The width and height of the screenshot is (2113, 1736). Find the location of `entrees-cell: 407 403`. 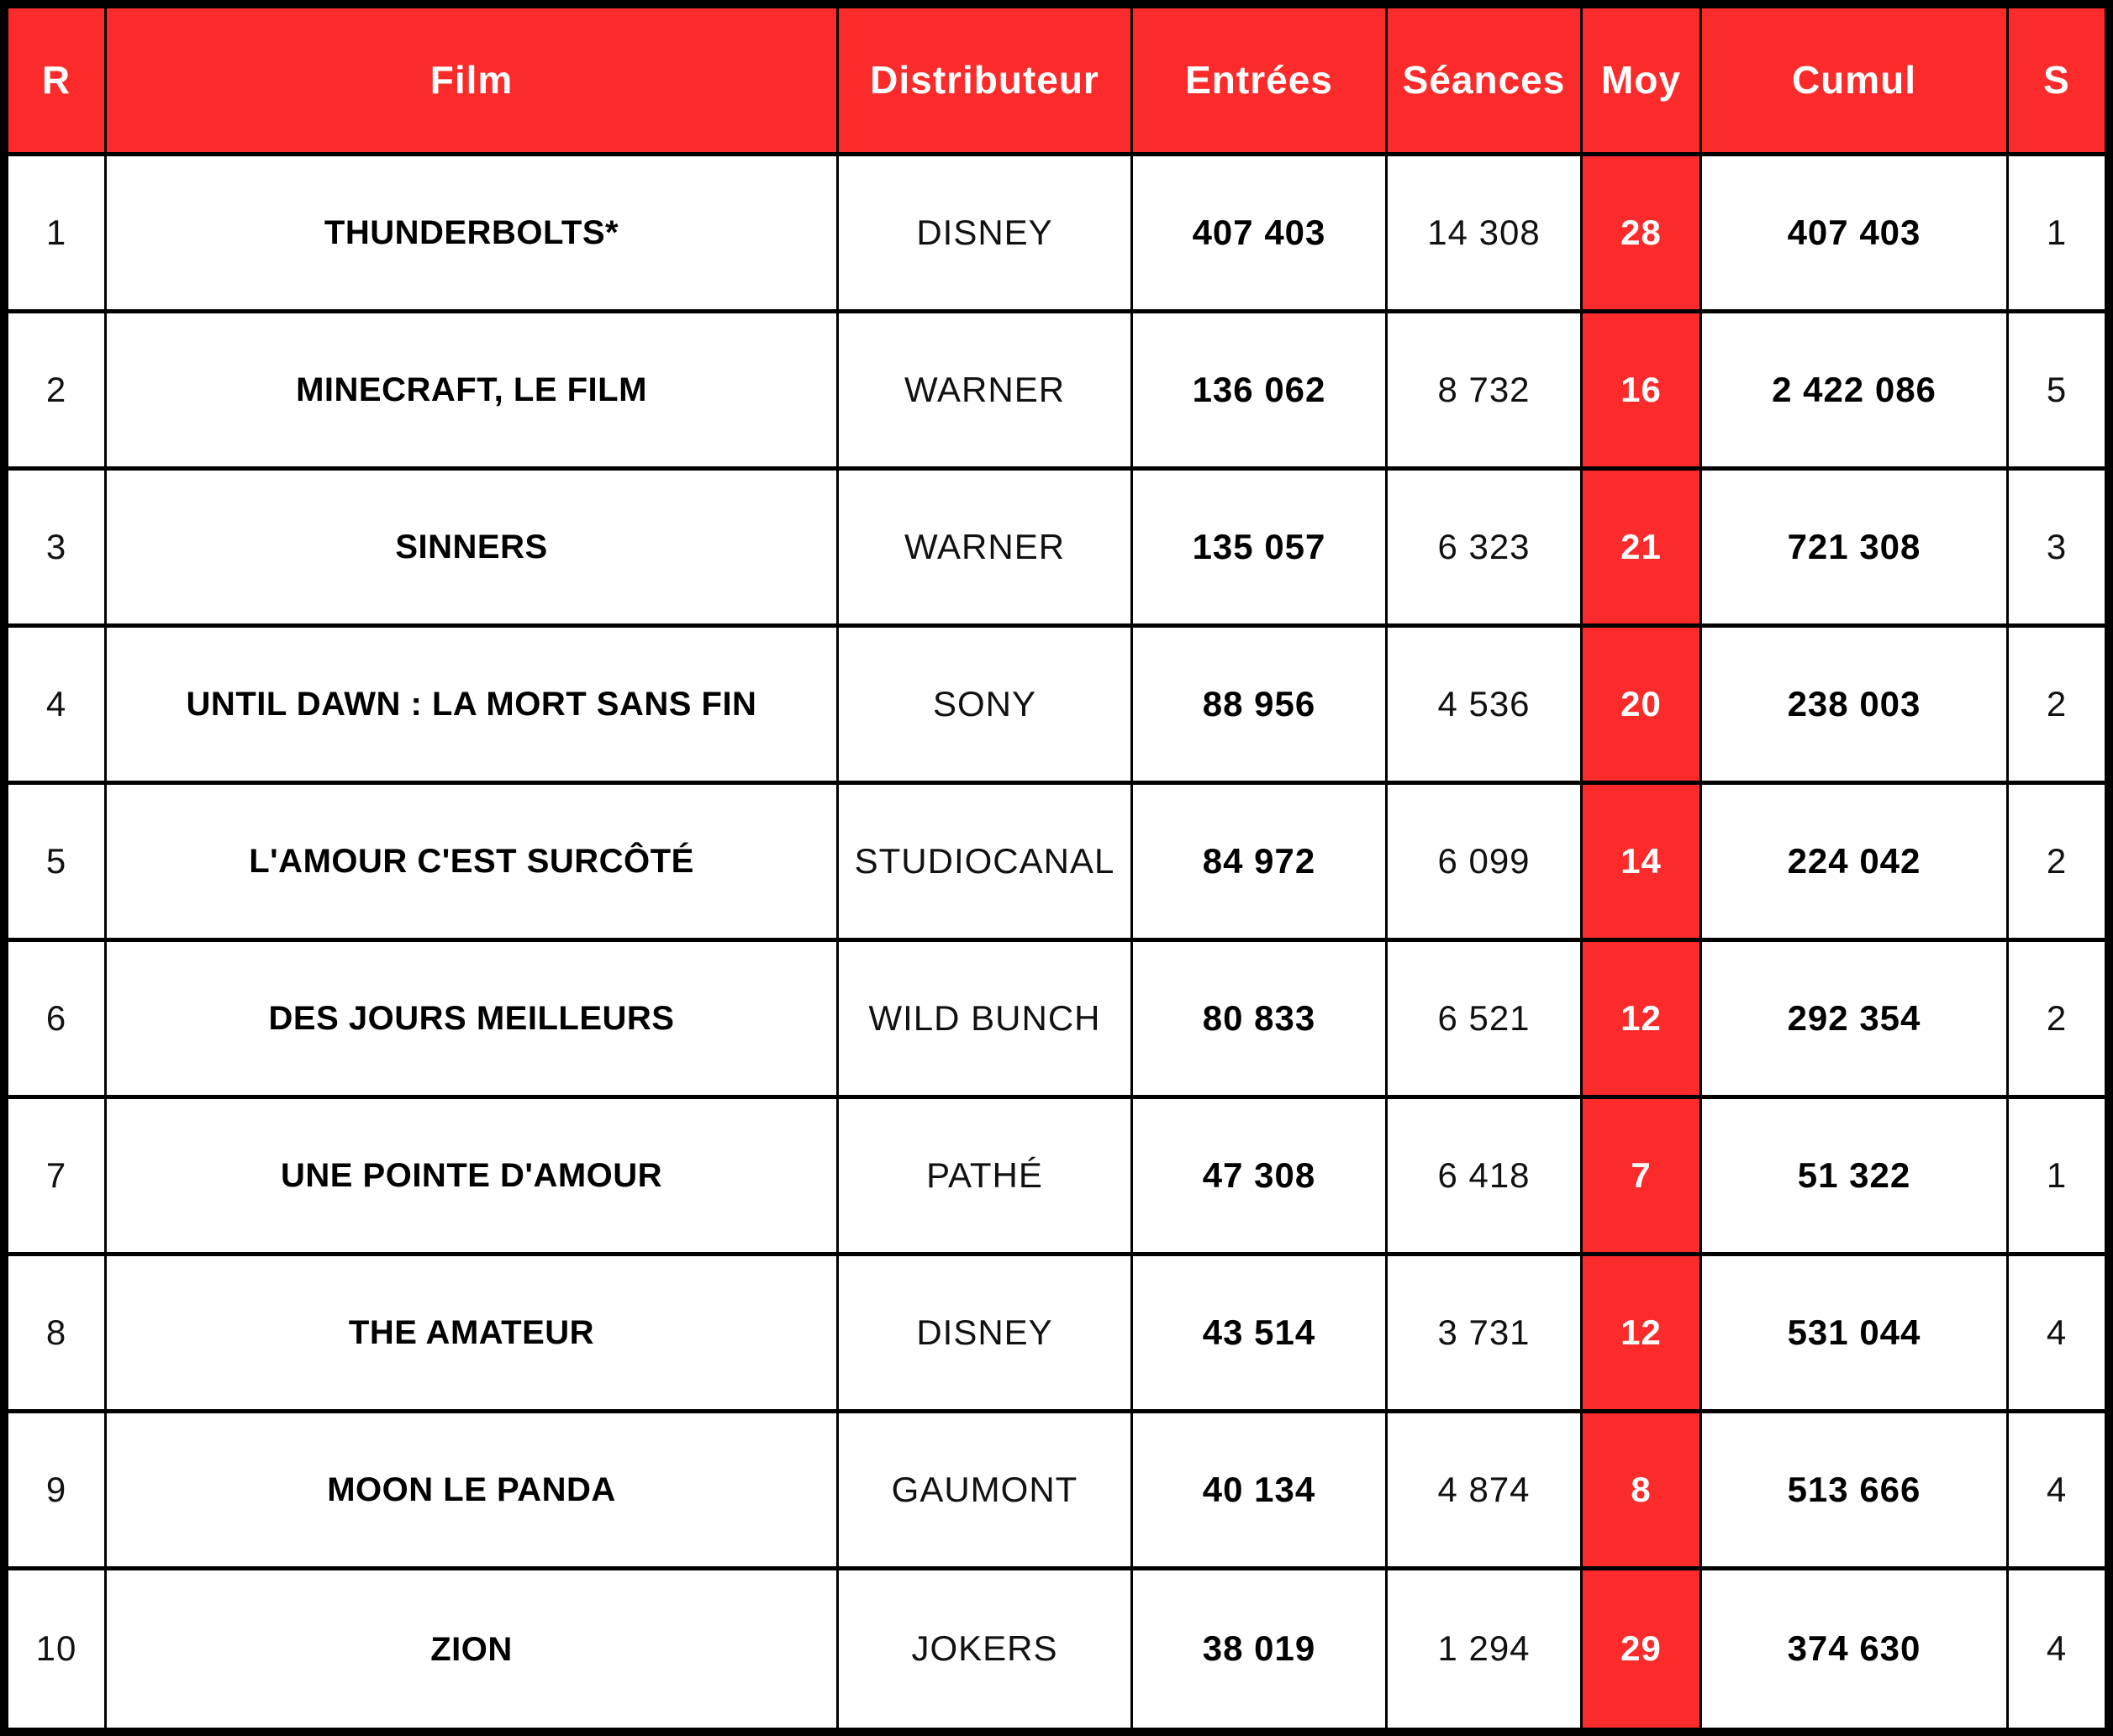

entrees-cell: 407 403 is located at coordinates (1260, 234).